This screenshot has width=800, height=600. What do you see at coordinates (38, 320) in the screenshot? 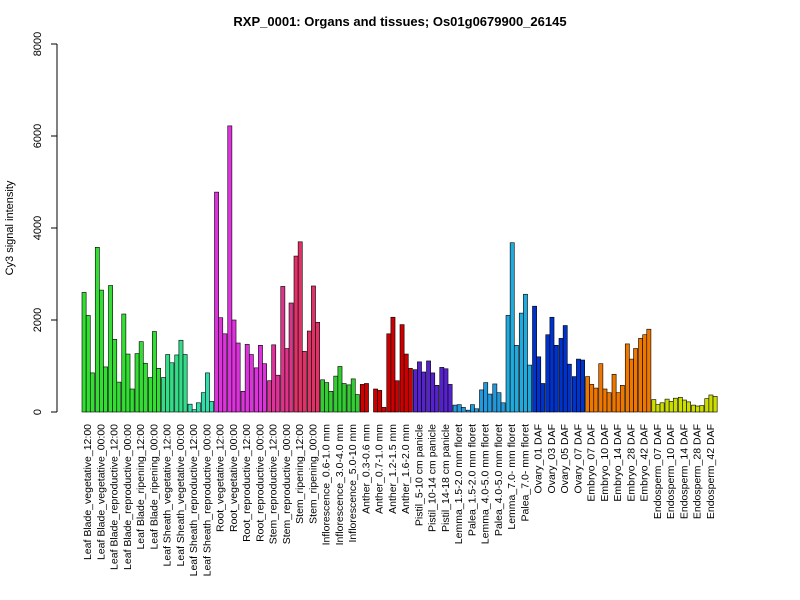
I see `y-tick-label: 2000` at bounding box center [38, 320].